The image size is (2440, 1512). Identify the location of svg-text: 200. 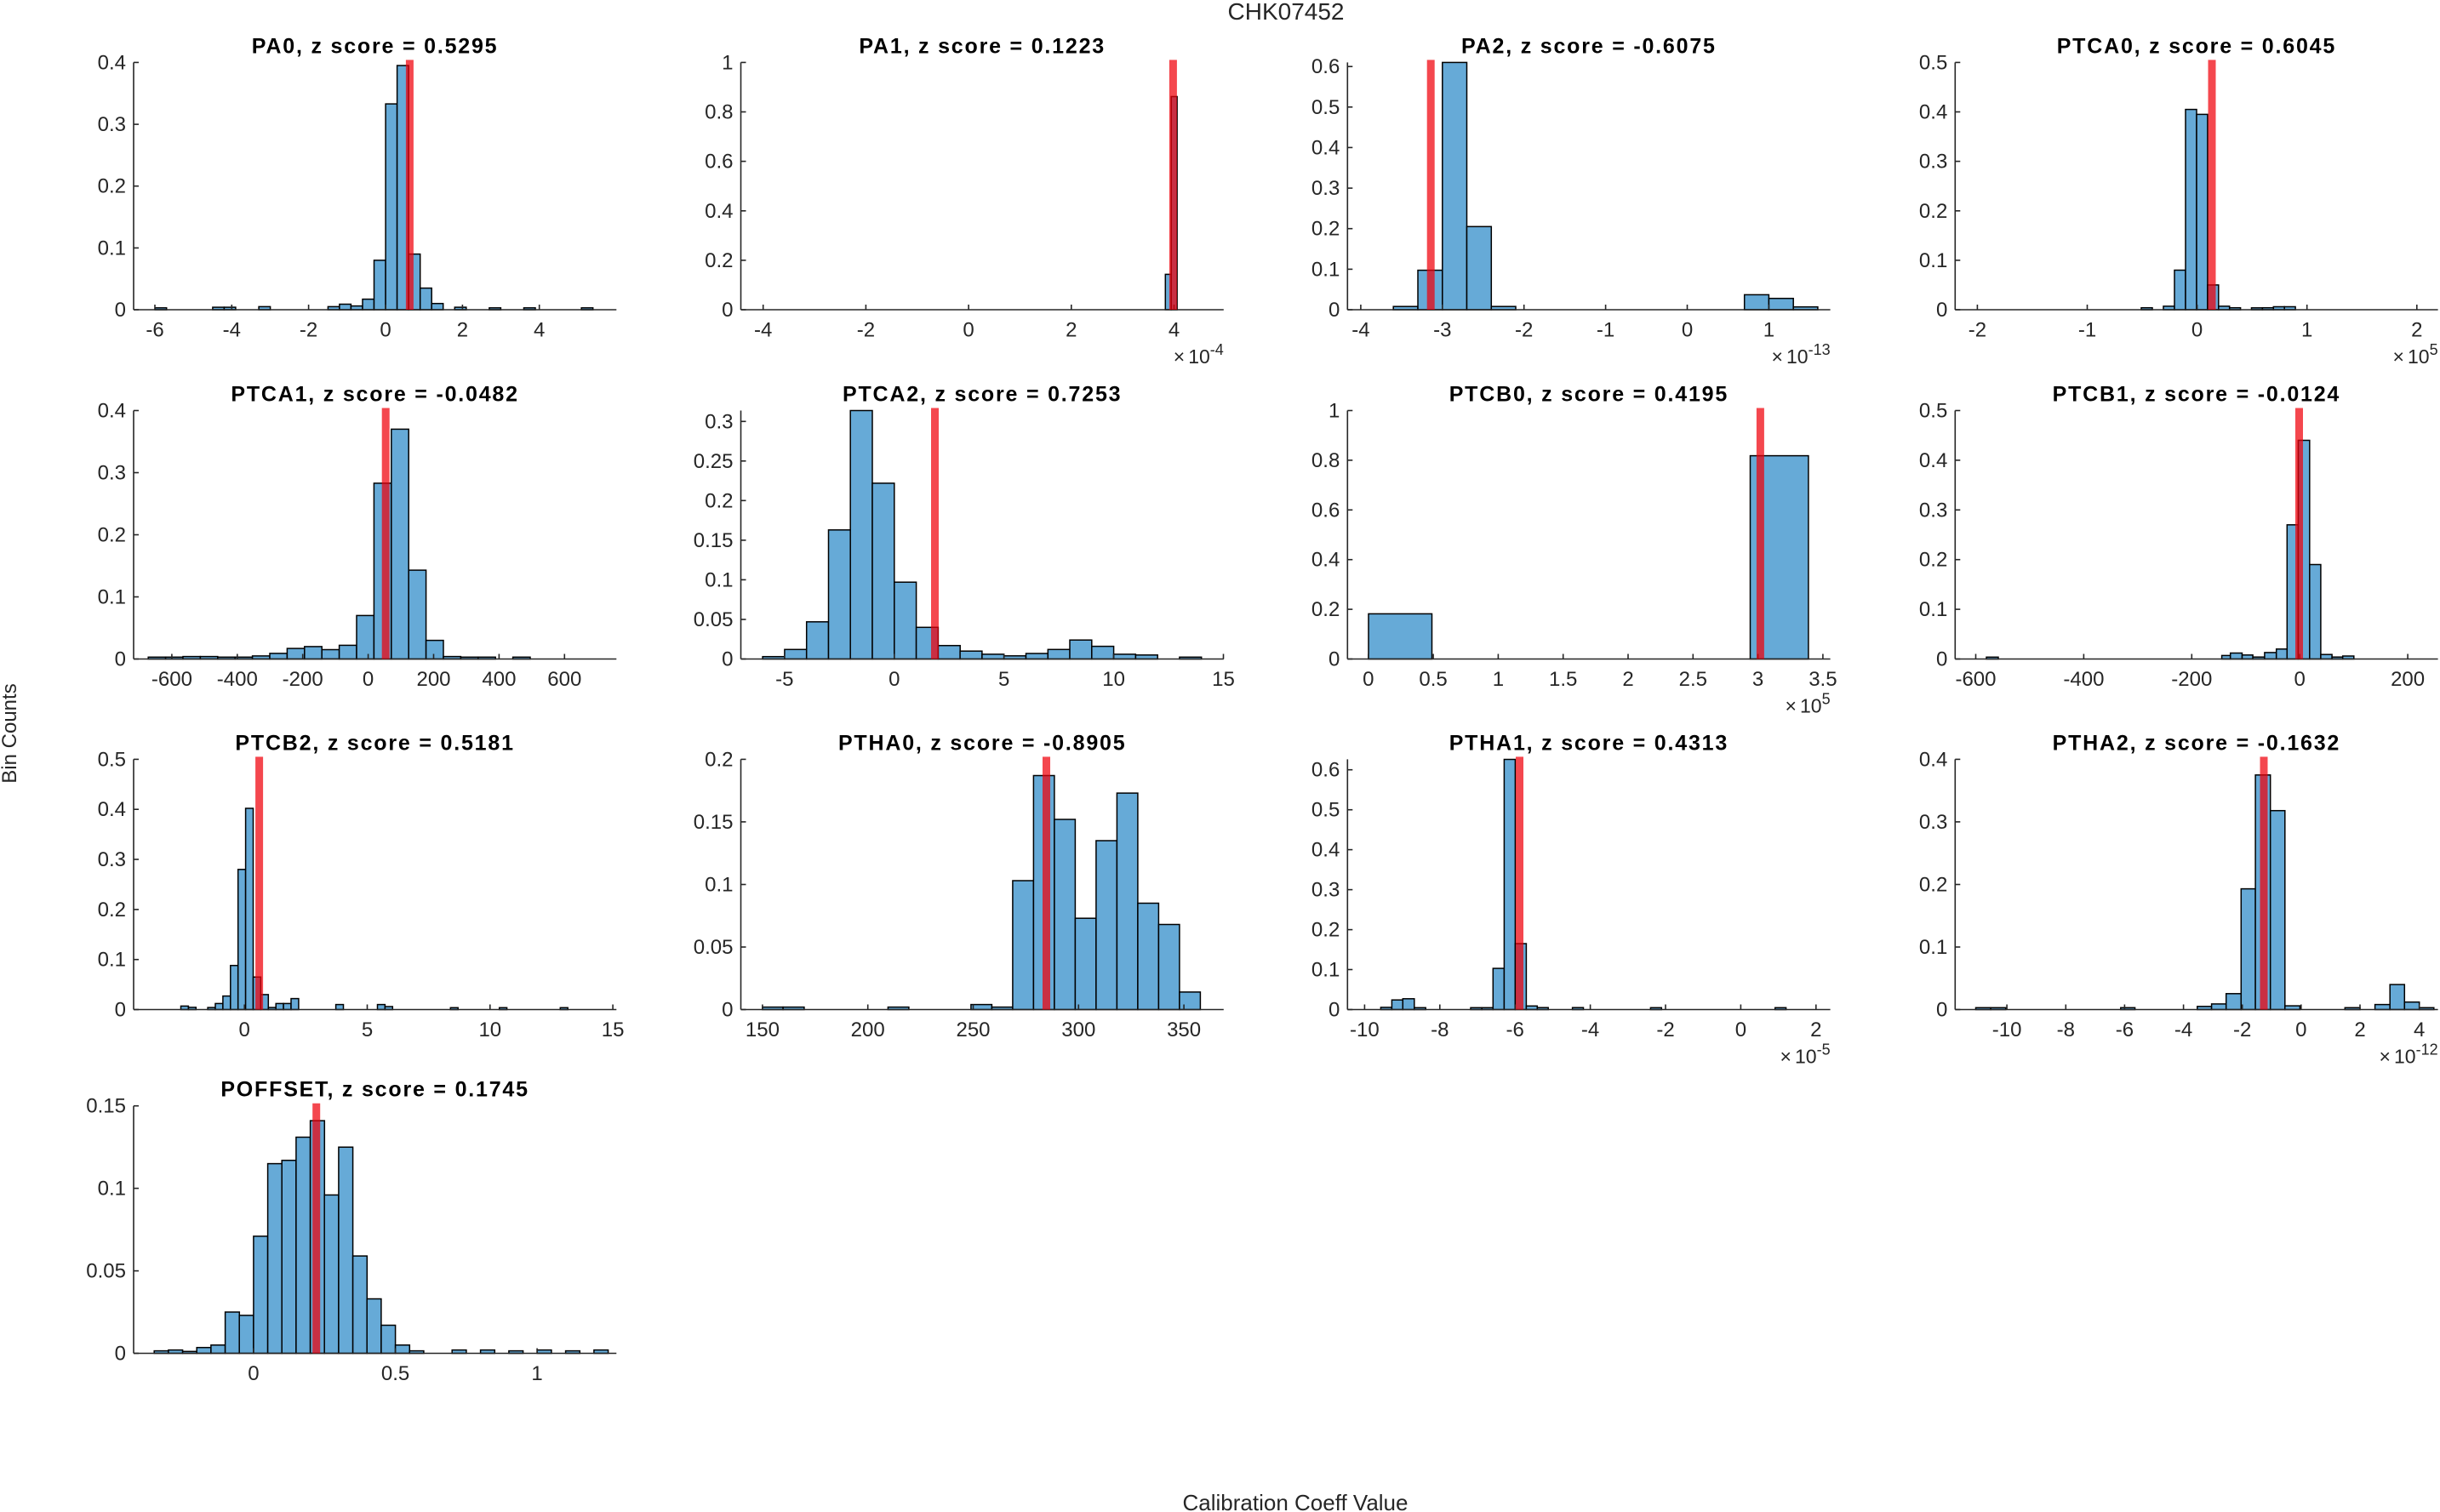
(868, 1029).